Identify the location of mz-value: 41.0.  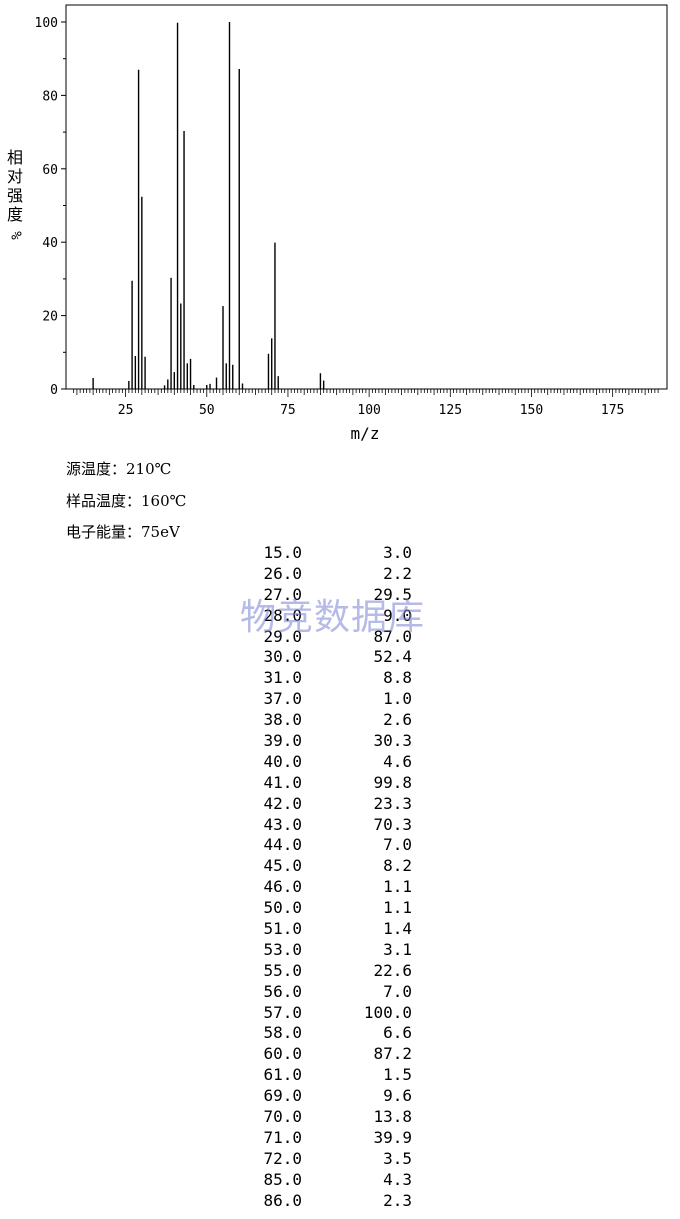
(282, 782).